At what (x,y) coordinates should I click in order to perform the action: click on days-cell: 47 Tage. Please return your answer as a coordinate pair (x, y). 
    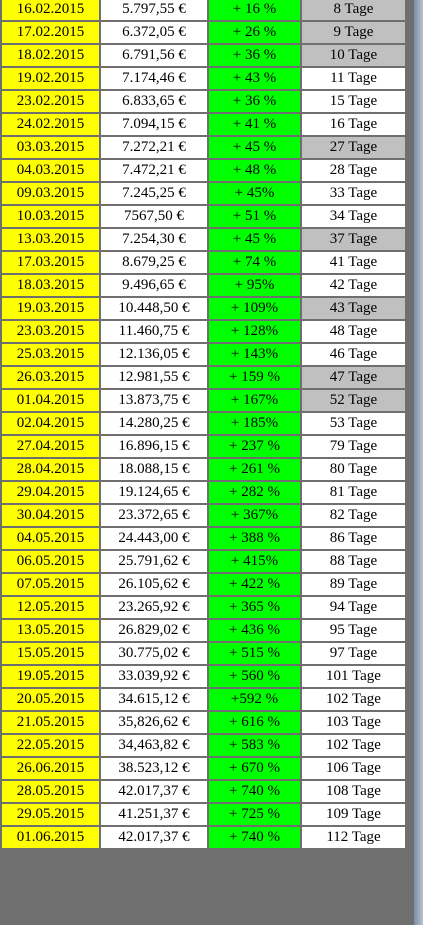
    Looking at the image, I should click on (353, 377).